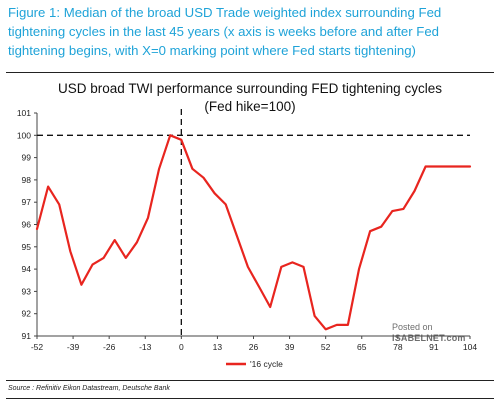  Describe the element at coordinates (470, 347) in the screenshot. I see `x-tick-label: 104` at that location.